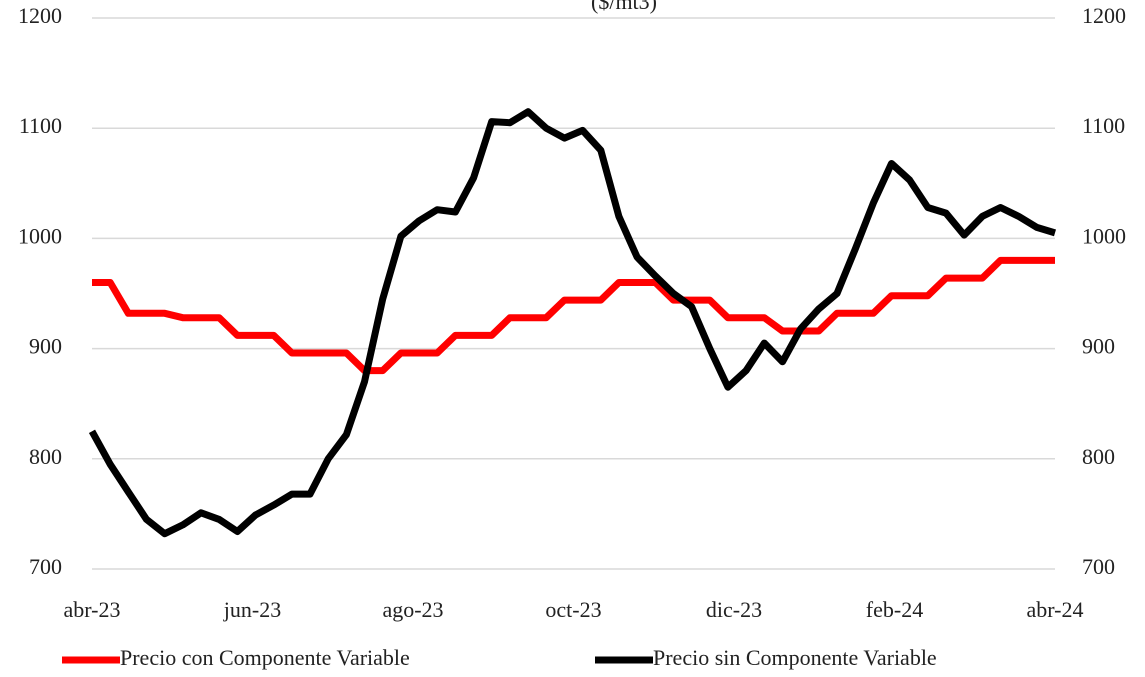 The image size is (1145, 677). What do you see at coordinates (40, 15) in the screenshot?
I see `y-tick-label: 1200` at bounding box center [40, 15].